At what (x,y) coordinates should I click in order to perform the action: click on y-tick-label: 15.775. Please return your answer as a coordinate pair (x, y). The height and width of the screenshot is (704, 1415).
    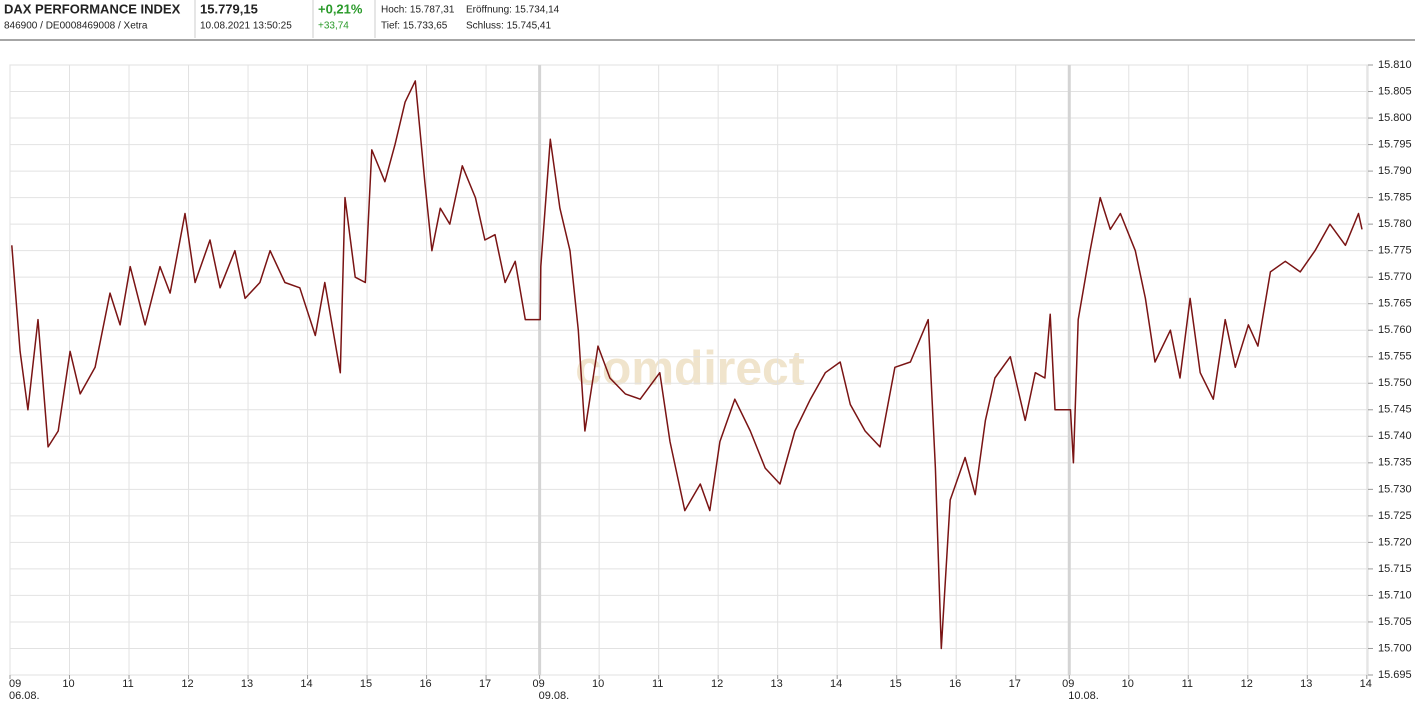
    Looking at the image, I should click on (1395, 251).